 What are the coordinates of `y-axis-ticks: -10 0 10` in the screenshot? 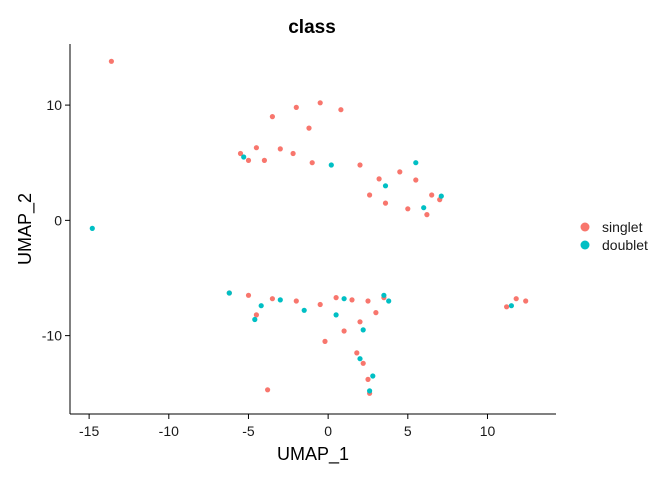 It's located at (56, 220).